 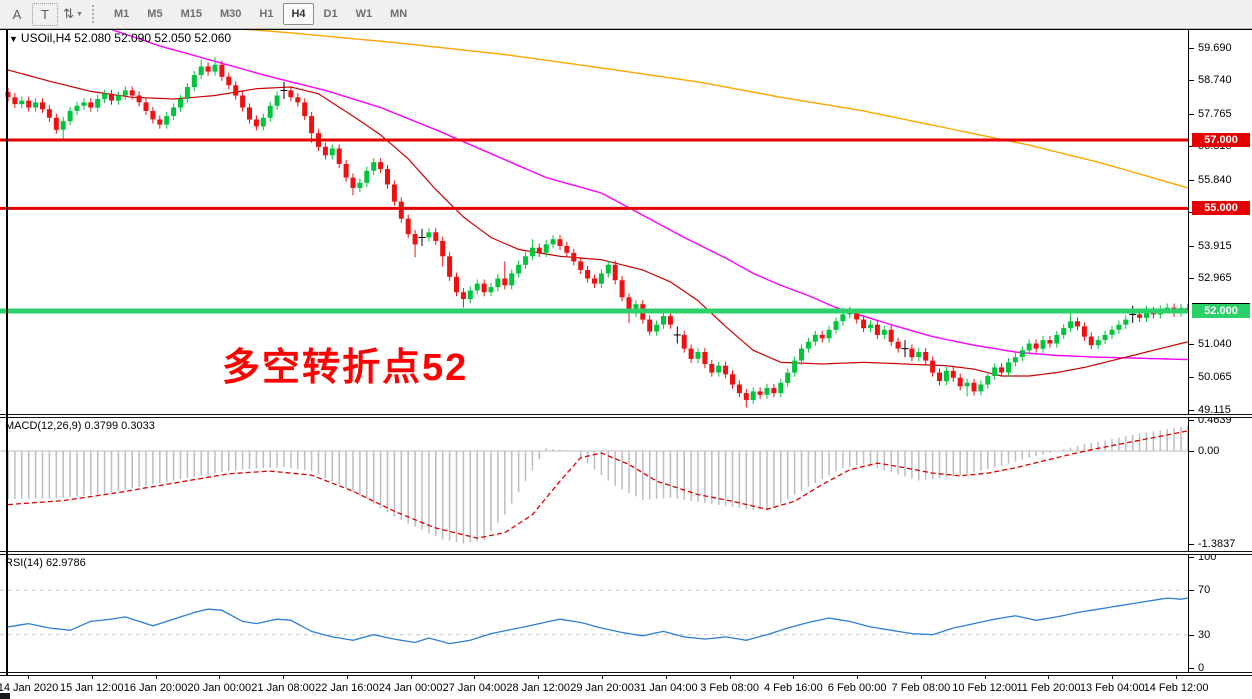 I want to click on chart-title: ▼ USOil,H4 52.080 52.090 52.050 52.060, so click(x=120, y=38).